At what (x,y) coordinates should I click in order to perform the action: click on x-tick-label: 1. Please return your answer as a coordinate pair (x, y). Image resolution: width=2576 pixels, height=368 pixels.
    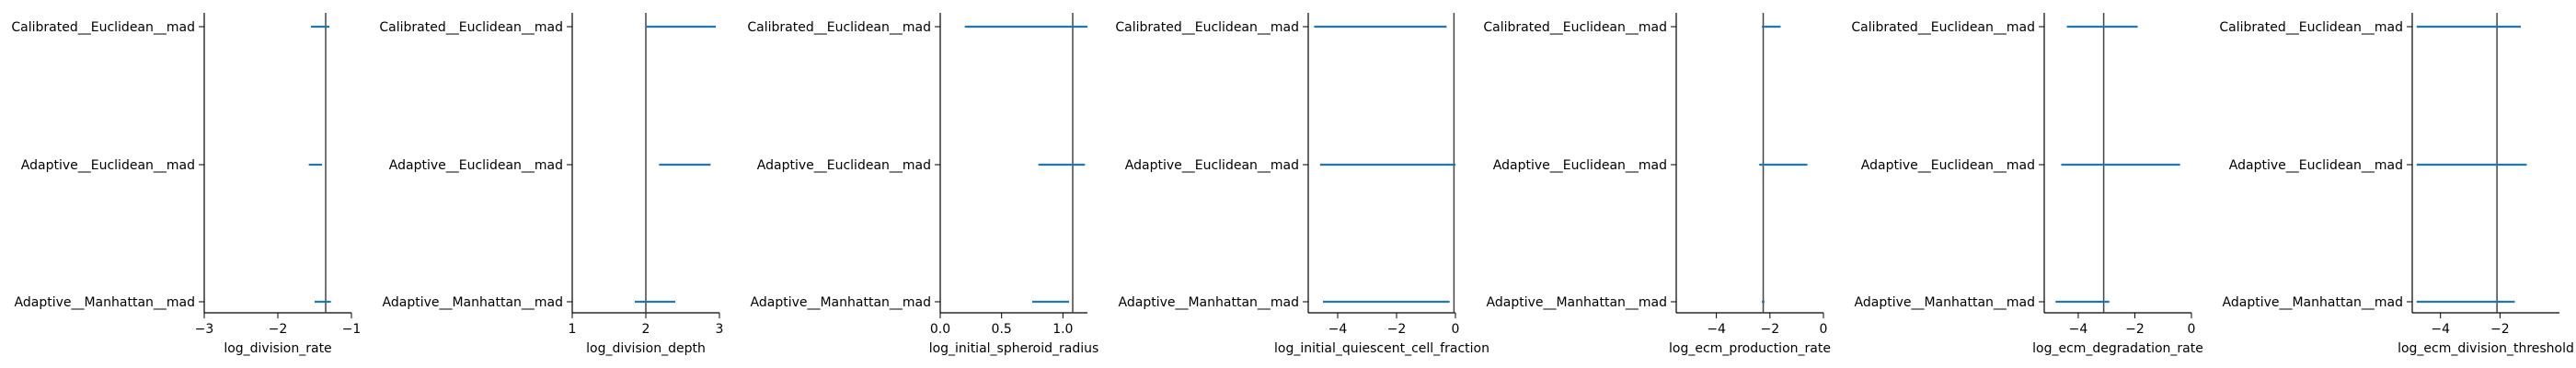
    Looking at the image, I should click on (573, 329).